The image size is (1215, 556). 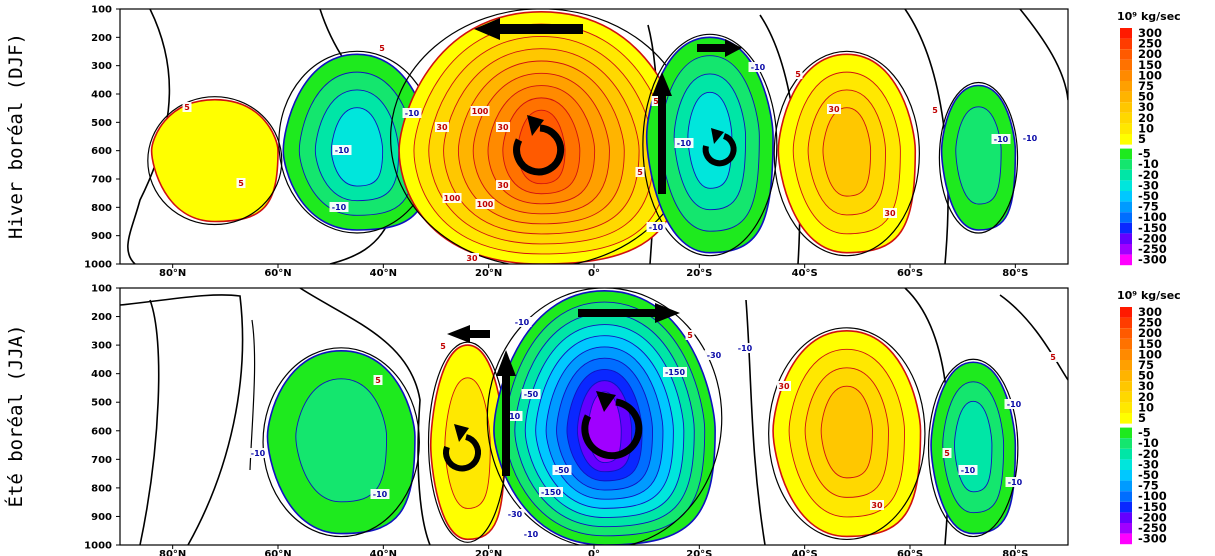 I want to click on colorbar-label: 150, so click(x=1150, y=344).